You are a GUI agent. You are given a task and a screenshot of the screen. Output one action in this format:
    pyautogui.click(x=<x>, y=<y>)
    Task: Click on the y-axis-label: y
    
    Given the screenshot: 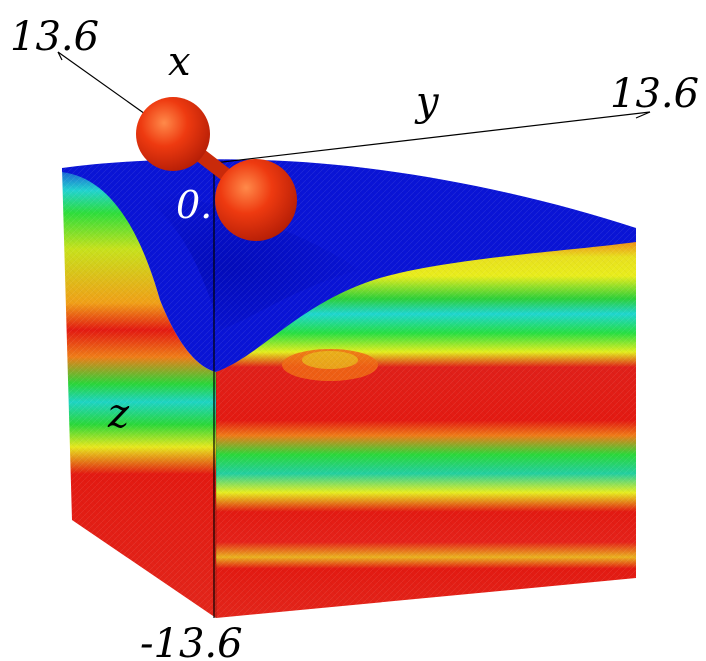 What is the action you would take?
    pyautogui.click(x=427, y=102)
    